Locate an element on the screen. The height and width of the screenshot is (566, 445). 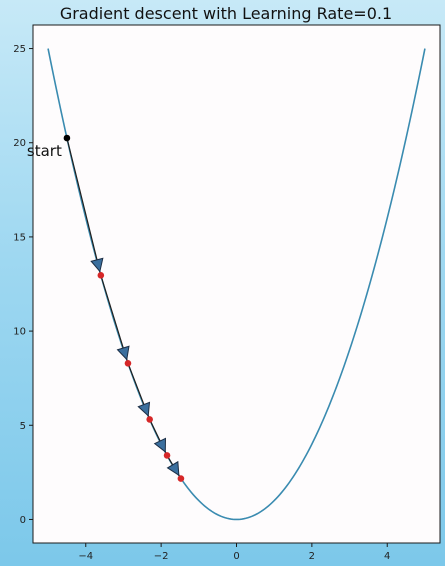
y-tick-label: 15 is located at coordinates (19, 237).